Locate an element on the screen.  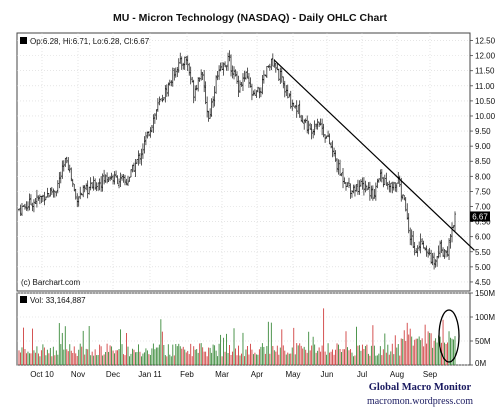
x-tick-label: May is located at coordinates (292, 374).